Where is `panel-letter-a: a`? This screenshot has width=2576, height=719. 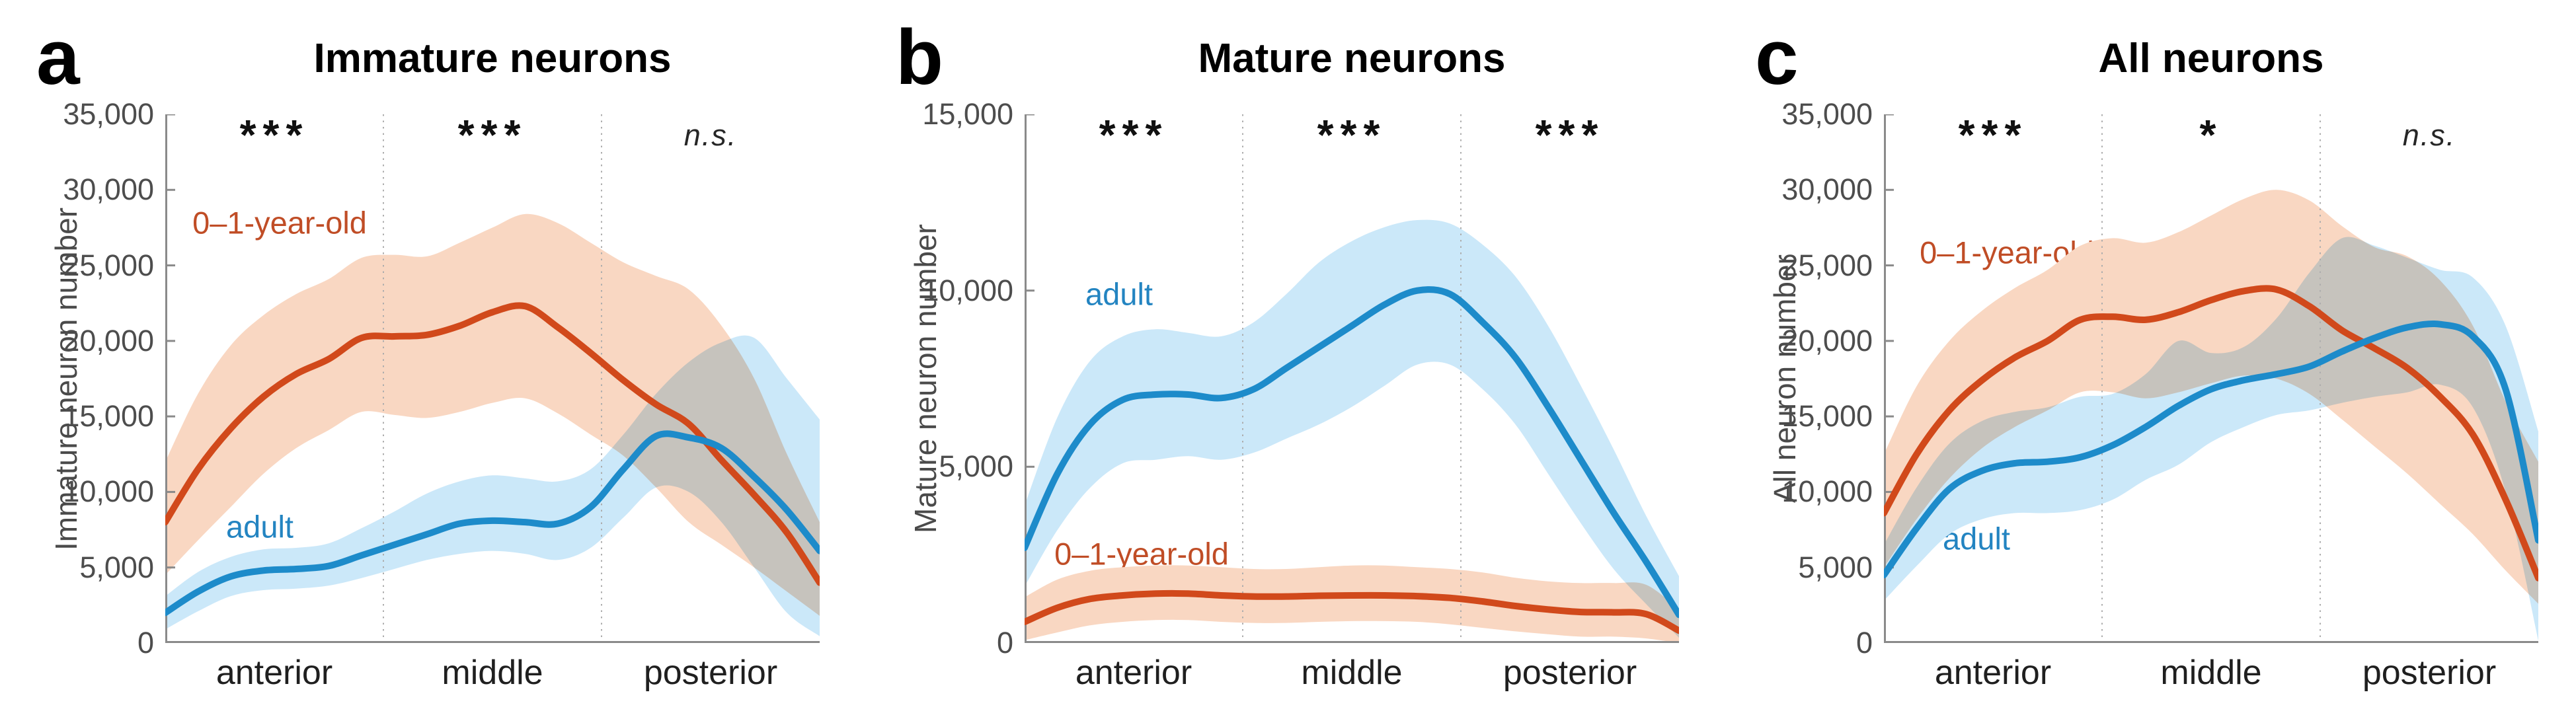
panel-letter-a: a is located at coordinates (58, 58).